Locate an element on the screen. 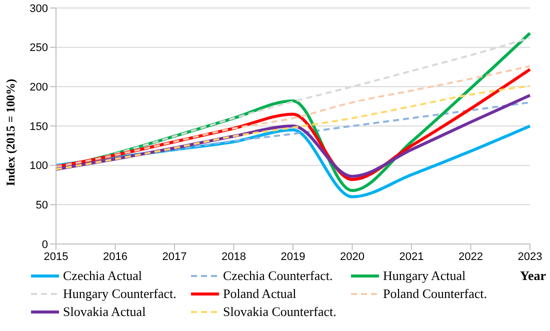  legend-label: Hungary Counterfact. is located at coordinates (119, 294).